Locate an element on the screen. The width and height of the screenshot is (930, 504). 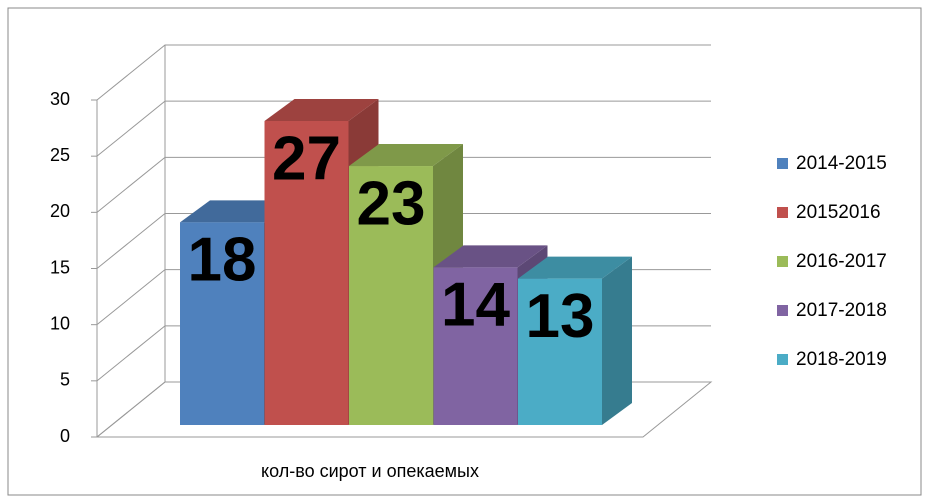
value-label: 18 is located at coordinates (222, 260).